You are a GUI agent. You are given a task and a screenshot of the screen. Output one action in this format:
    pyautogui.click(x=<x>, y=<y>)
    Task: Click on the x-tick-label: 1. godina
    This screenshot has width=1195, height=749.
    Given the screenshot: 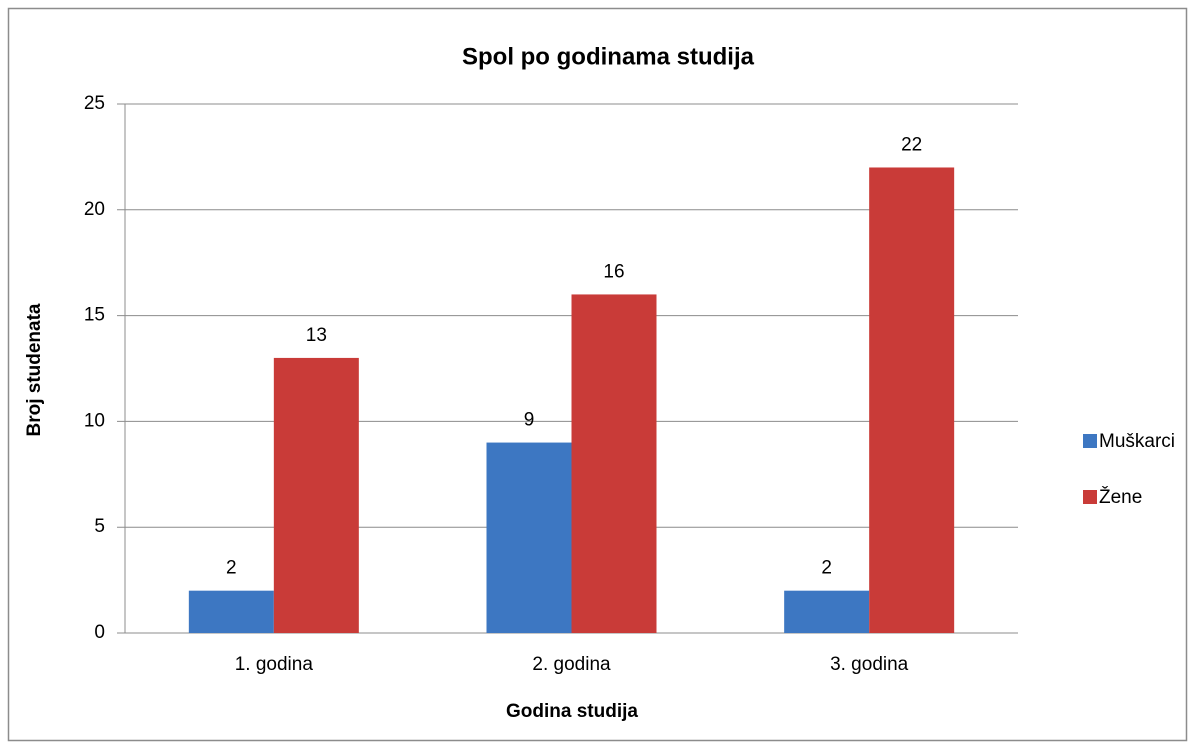 What is the action you would take?
    pyautogui.click(x=274, y=664)
    